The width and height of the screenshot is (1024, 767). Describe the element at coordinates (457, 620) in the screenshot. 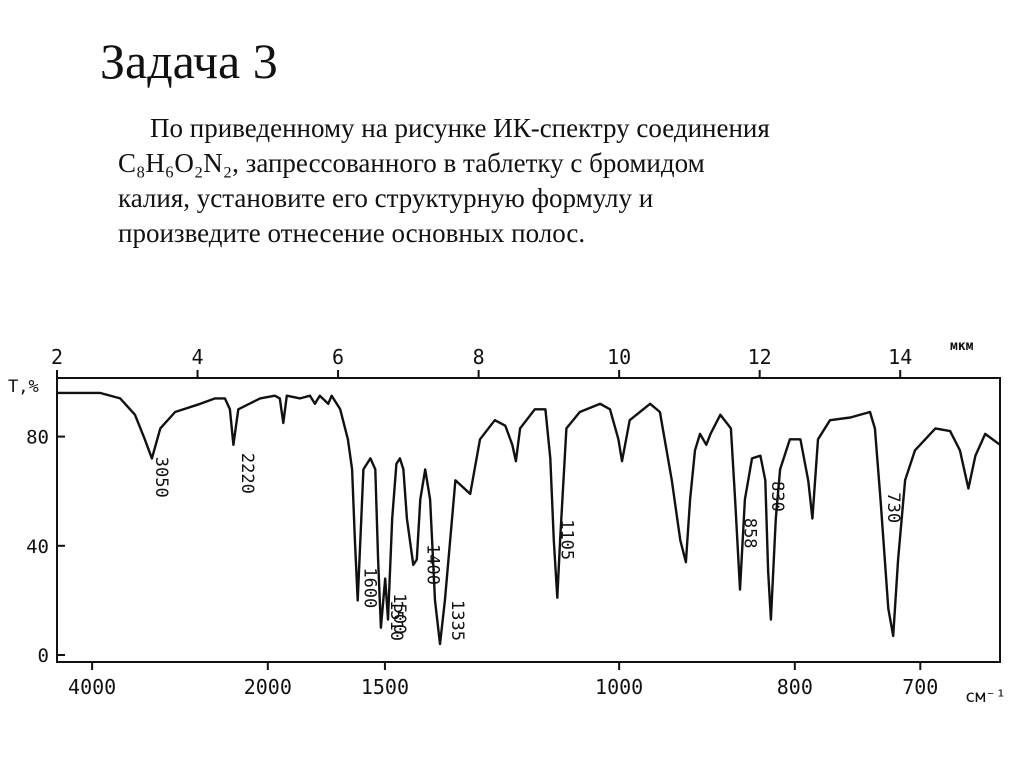

I see `peak-label: 1335` at that location.